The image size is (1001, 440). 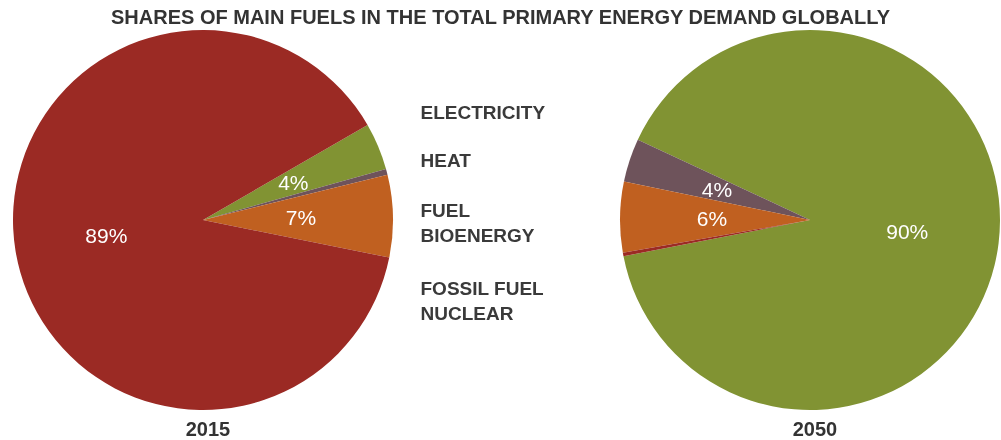 What do you see at coordinates (483, 112) in the screenshot?
I see `slice-label: ELECTRICITY` at bounding box center [483, 112].